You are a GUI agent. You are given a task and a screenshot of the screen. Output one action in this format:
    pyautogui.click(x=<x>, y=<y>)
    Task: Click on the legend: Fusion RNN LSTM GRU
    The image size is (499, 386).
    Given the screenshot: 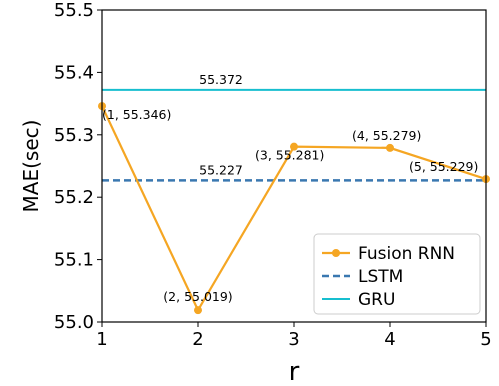 What is the action you would take?
    pyautogui.click(x=397, y=274)
    